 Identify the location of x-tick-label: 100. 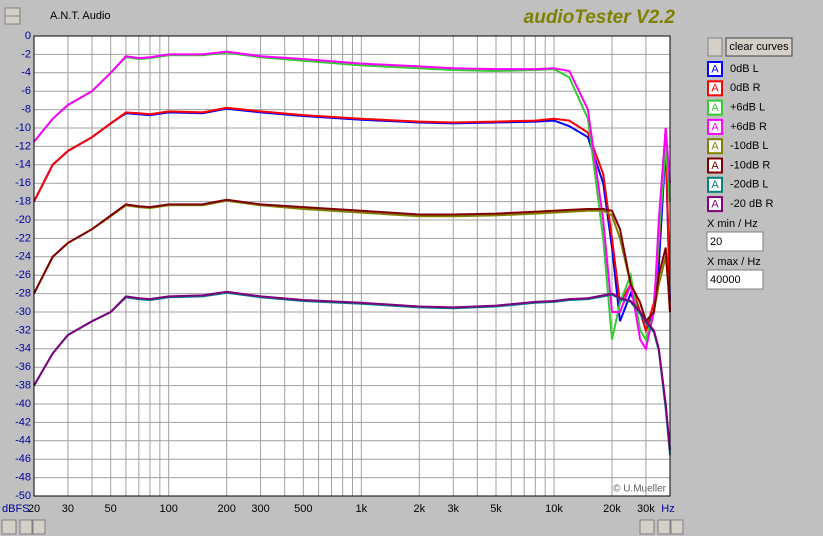
(168, 509).